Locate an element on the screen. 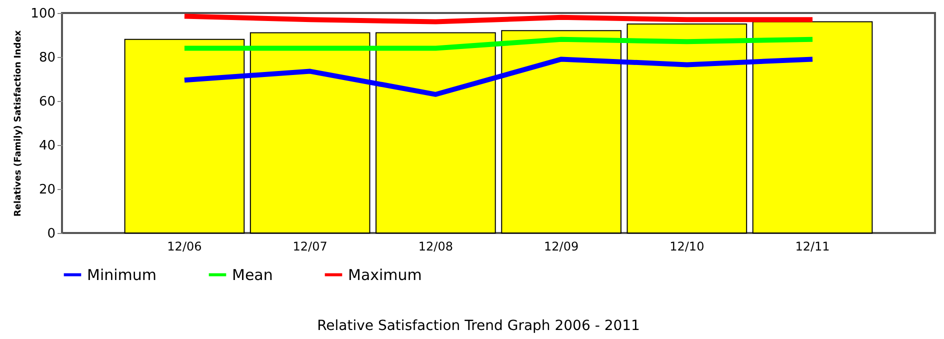 This screenshot has width=944, height=339. x-tick-label: 12/06 is located at coordinates (184, 247).